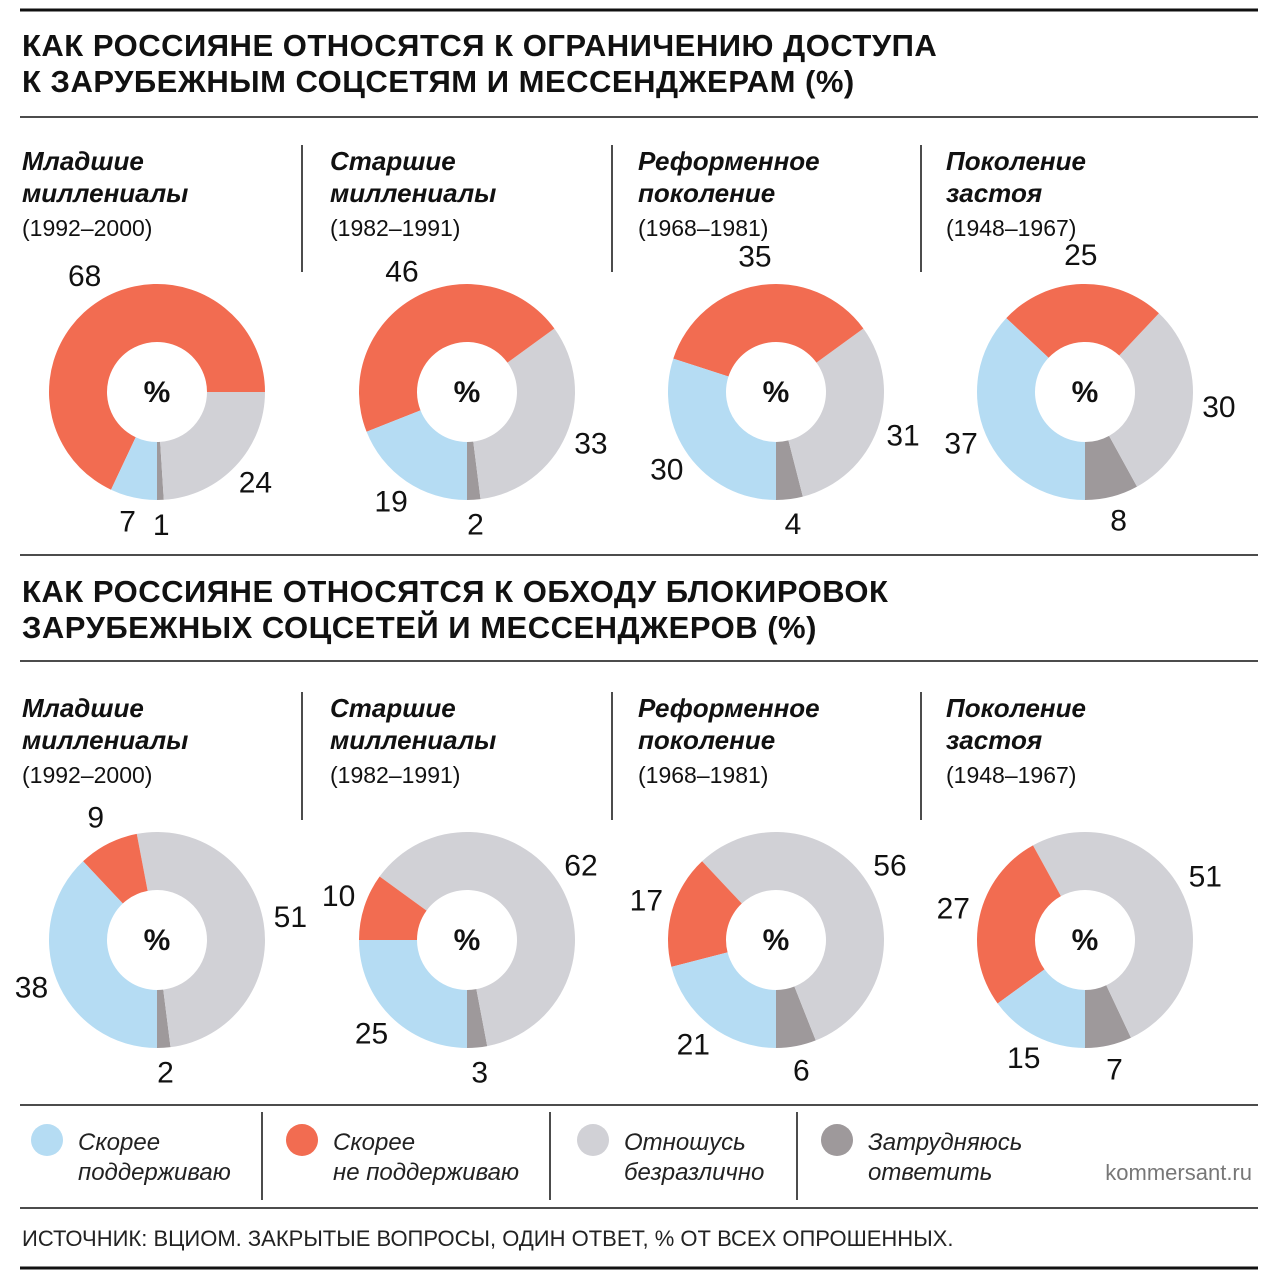 The width and height of the screenshot is (1276, 1280). I want to click on value-label: 24, so click(255, 482).